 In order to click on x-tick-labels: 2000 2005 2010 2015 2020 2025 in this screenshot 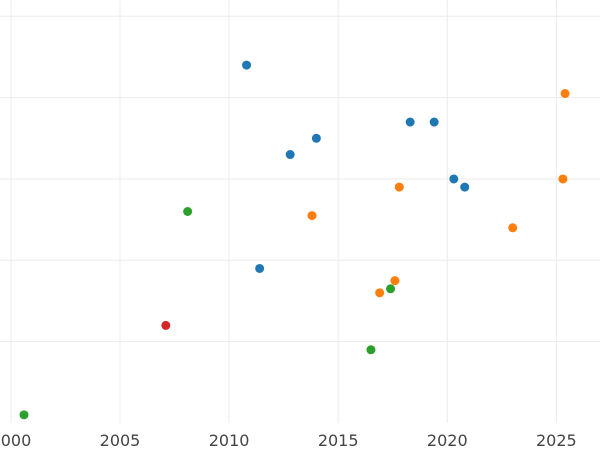, I will do `click(288, 440)`.